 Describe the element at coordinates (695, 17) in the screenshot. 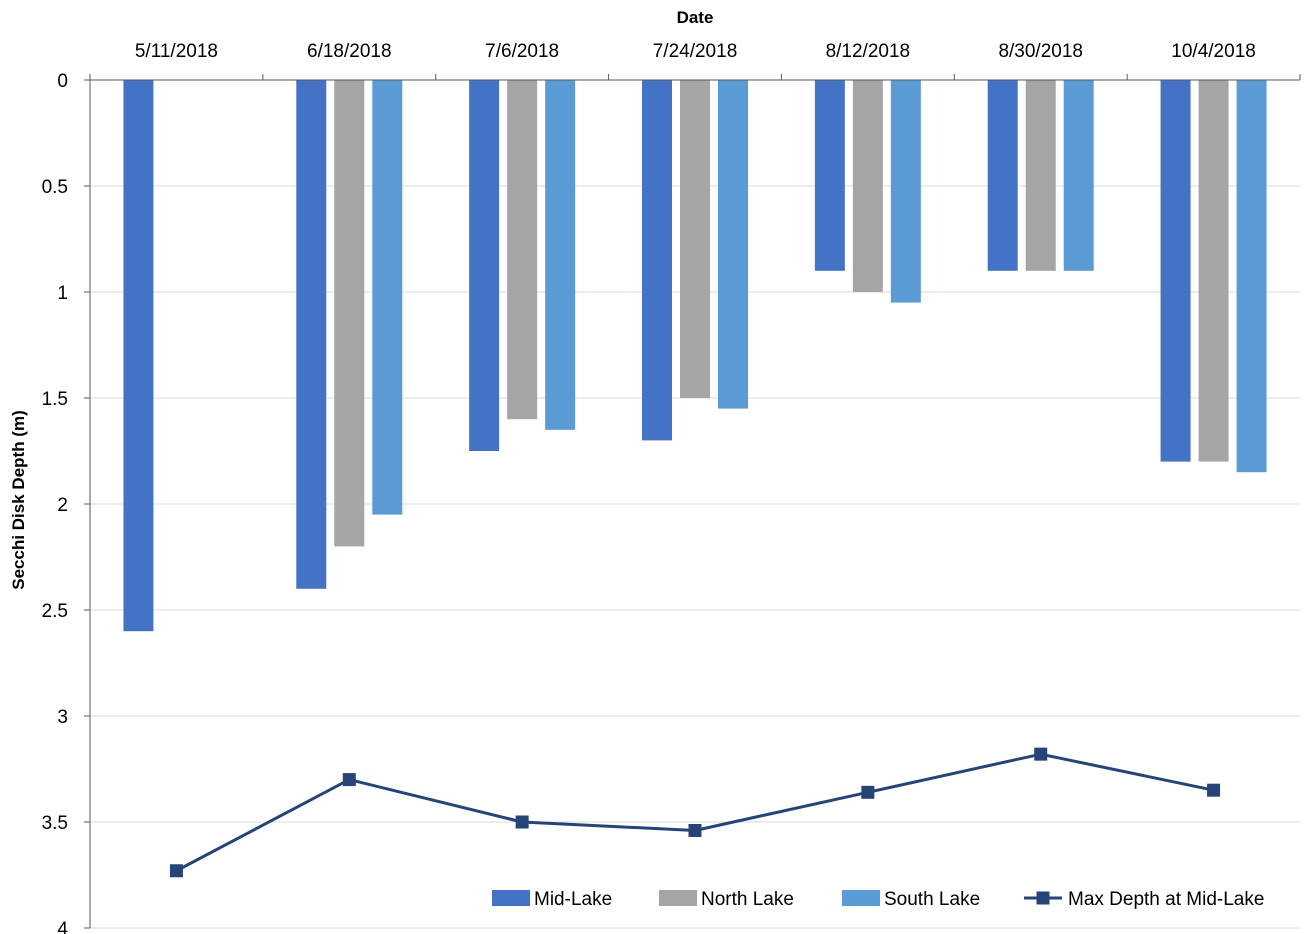

I see `x-axis-title: Date` at that location.